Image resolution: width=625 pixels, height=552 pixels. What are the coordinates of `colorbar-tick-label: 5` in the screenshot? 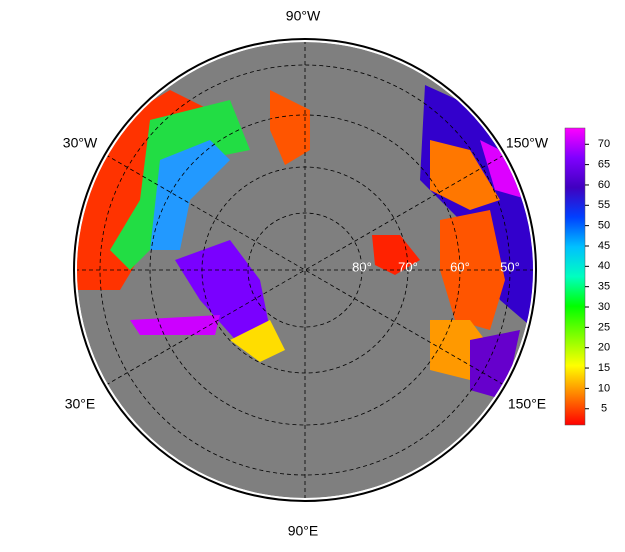 It's located at (604, 409).